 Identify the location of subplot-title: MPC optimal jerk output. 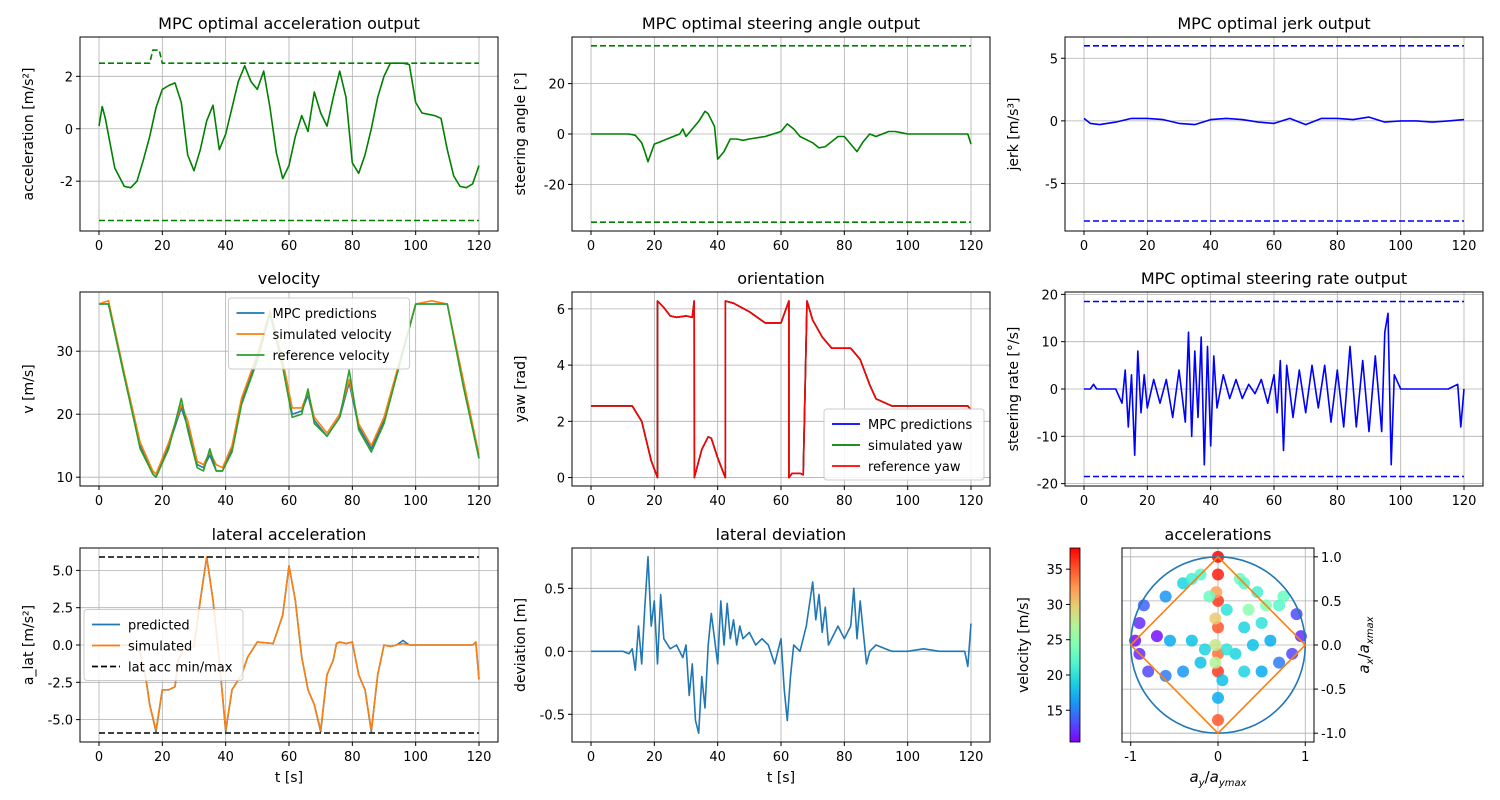
(1273, 23).